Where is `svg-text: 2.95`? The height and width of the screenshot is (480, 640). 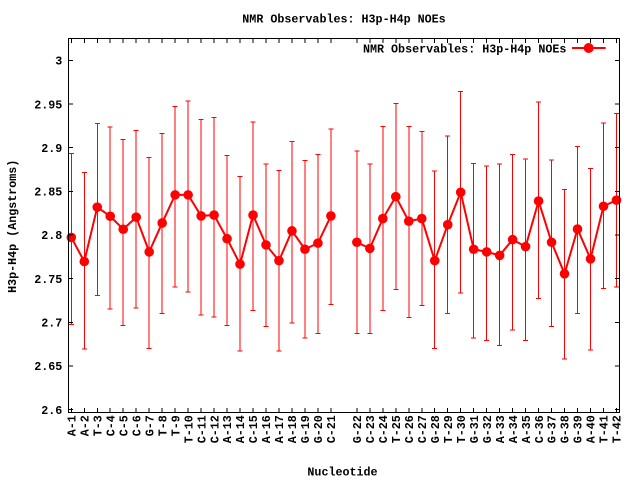 svg-text: 2.95 is located at coordinates (48, 105).